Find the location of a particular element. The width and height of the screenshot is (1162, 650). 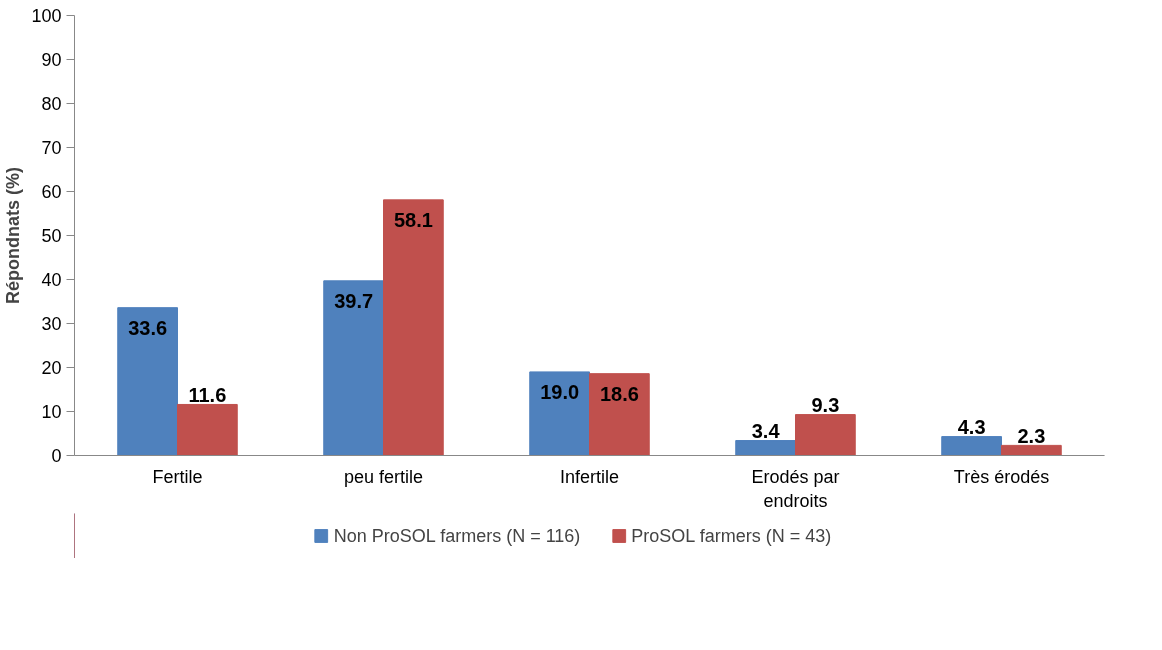

y-tick-label: 80 is located at coordinates (51, 104).